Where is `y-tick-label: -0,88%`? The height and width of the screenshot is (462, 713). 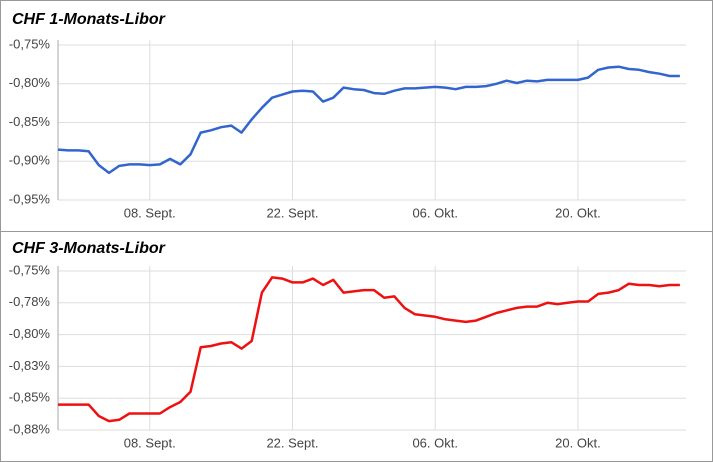
y-tick-label: -0,88% is located at coordinates (30, 428).